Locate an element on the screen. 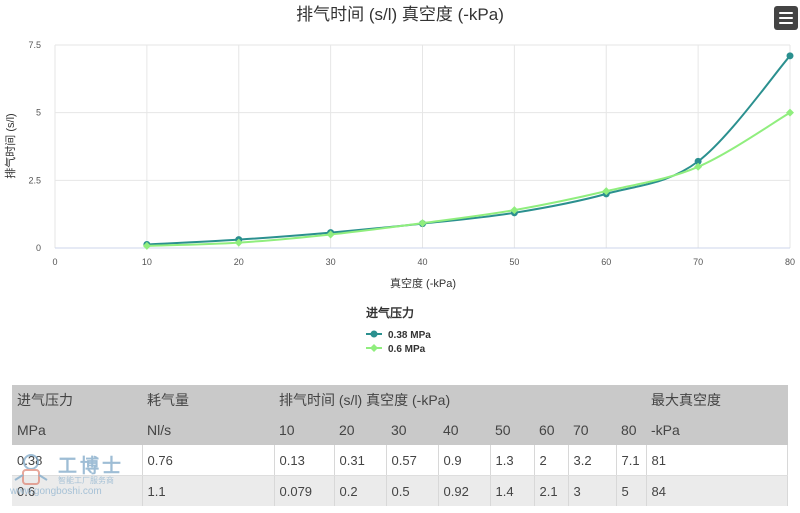 The width and height of the screenshot is (800, 513). x-tick-label: 50 is located at coordinates (514, 262).